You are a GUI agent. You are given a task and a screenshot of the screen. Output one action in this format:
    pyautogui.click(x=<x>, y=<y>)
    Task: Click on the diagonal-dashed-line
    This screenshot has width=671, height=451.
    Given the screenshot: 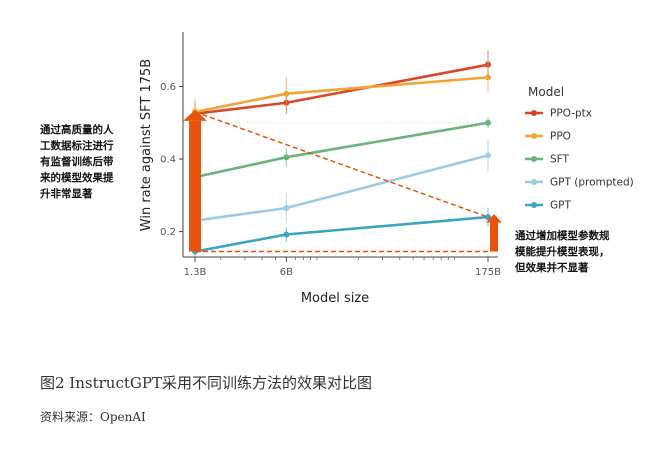 What is the action you would take?
    pyautogui.click(x=341, y=164)
    